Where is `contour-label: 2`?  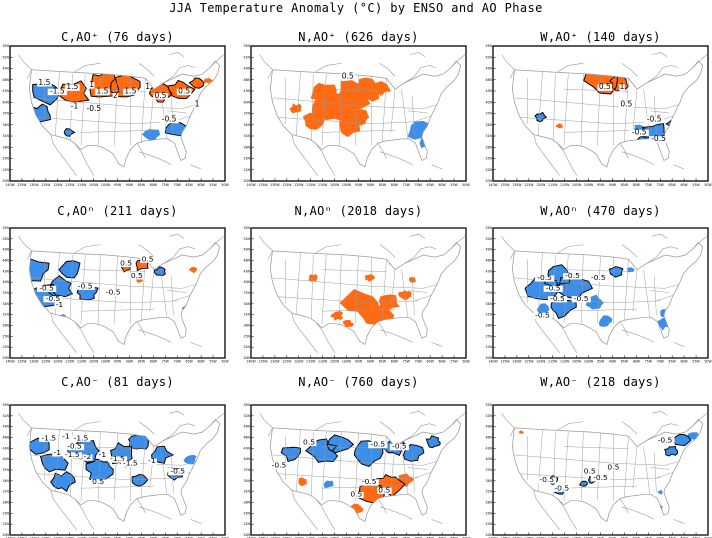 contour-label: 2 is located at coordinates (115, 95).